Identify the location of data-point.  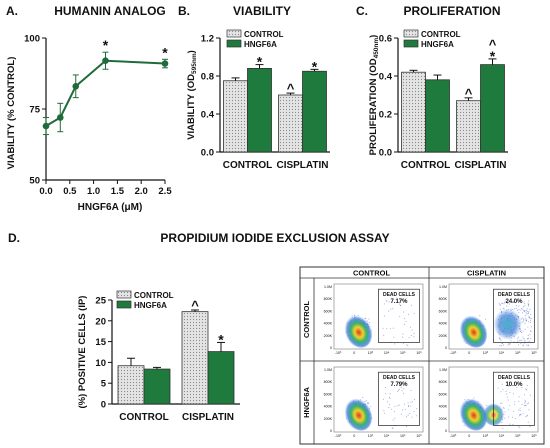
(105, 61).